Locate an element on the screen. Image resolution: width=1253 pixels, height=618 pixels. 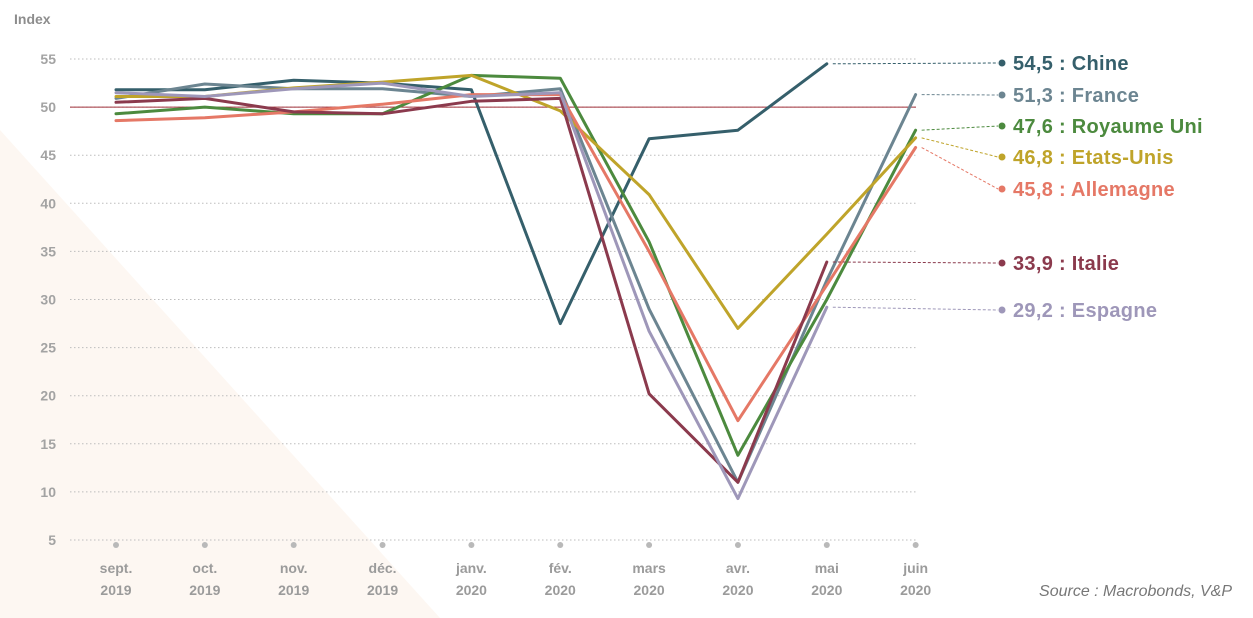
leader-espagne is located at coordinates (915, 308).